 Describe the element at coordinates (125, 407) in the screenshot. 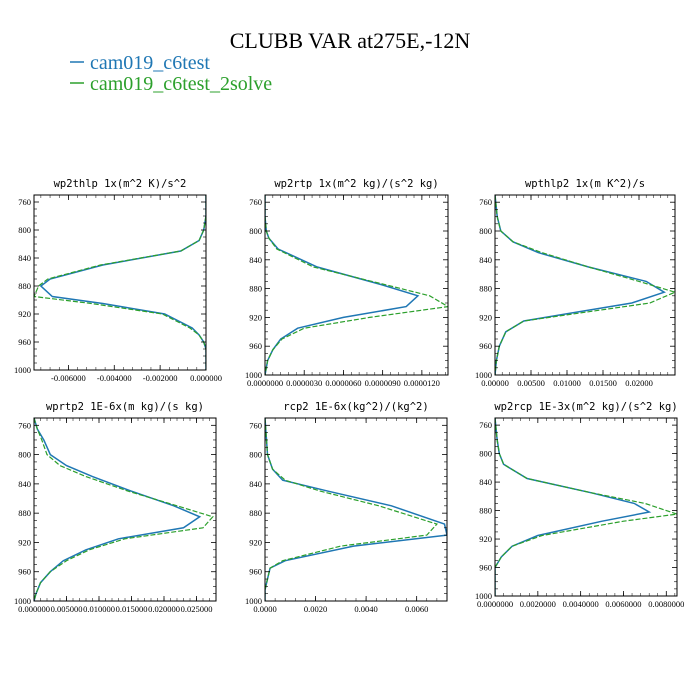

I see `panel-title: wprtp2 1E-6x(m kg)/(s kg)` at that location.